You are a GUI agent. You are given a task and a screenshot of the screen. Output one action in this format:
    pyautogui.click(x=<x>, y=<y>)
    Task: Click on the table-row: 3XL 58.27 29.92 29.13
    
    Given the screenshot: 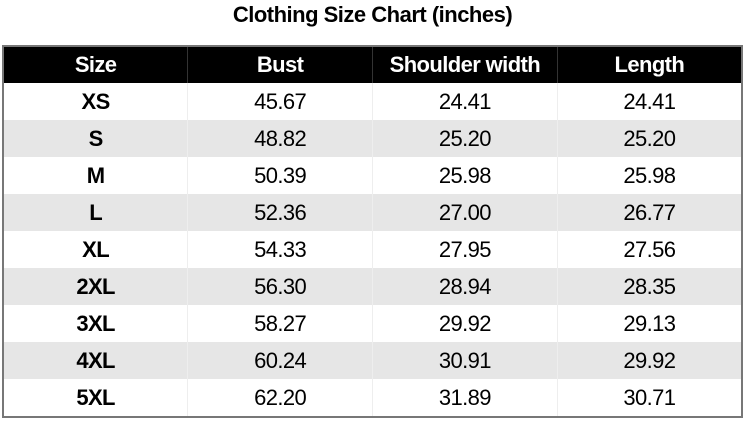 What is the action you would take?
    pyautogui.click(x=373, y=323)
    